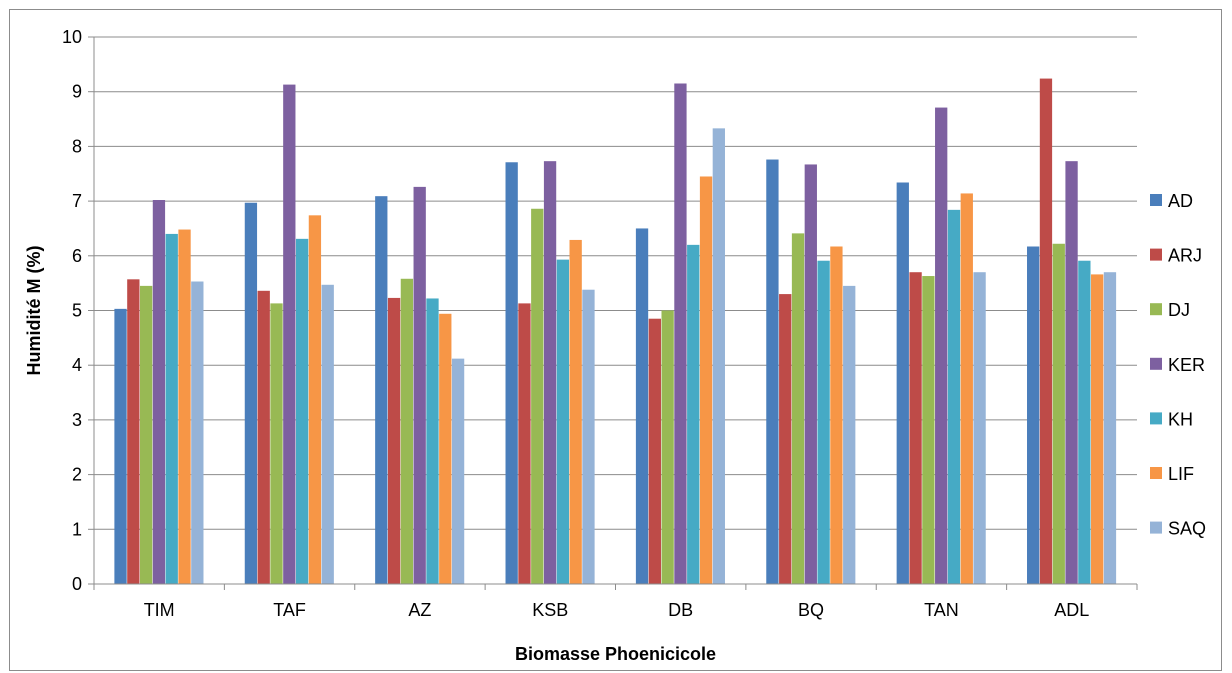  I want to click on x-tick-label: TAN, so click(941, 610).